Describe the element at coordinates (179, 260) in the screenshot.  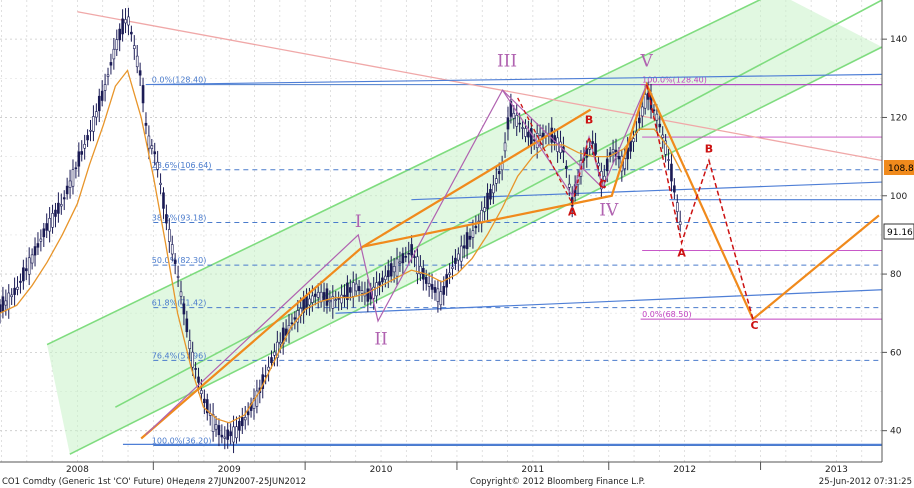
I see `fib-level-label: 50.0%(82.30)` at that location.